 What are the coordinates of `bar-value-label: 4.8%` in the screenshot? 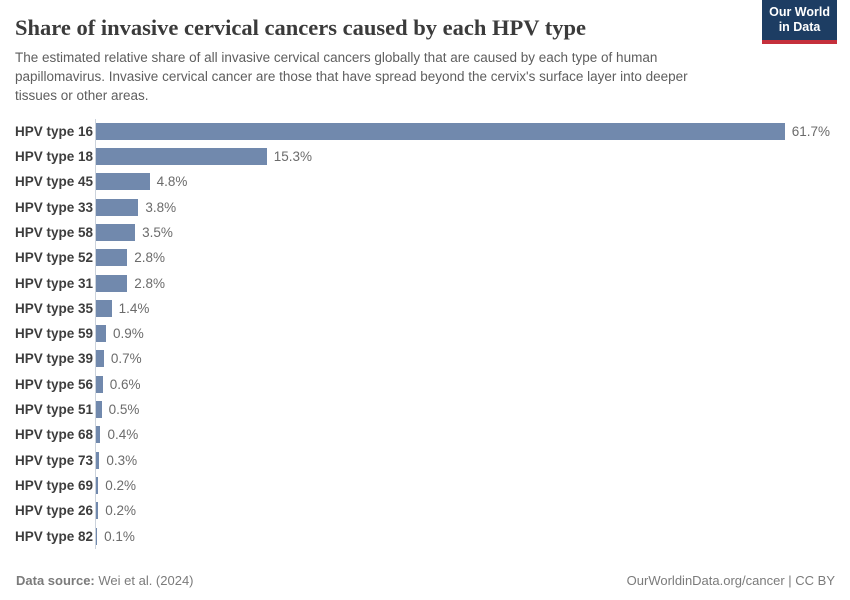 It's located at (172, 182).